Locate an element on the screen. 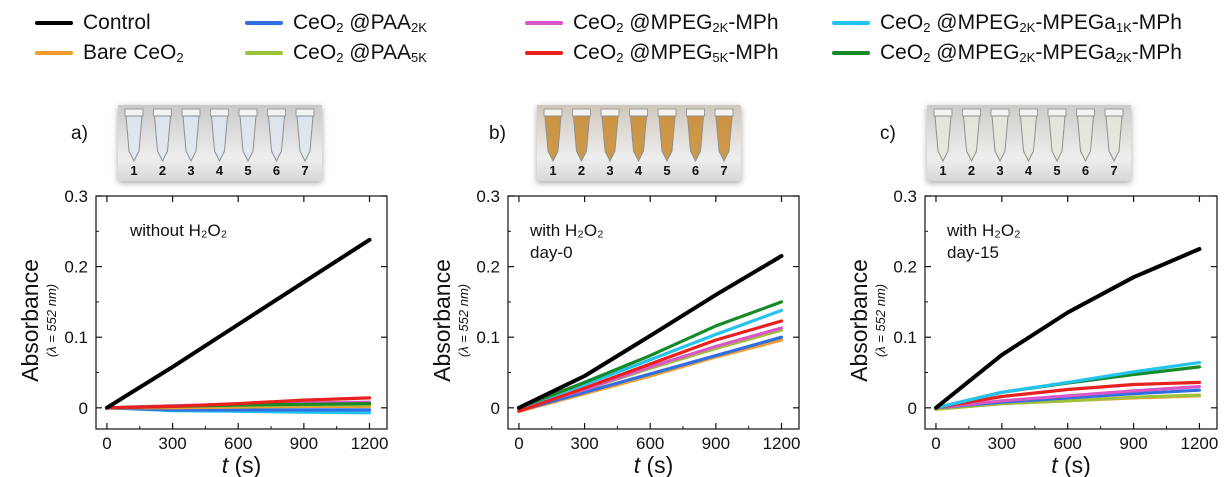 The width and height of the screenshot is (1232, 477). legend-label: CeO2 @MPEG2K-MPEGa2K-MPh is located at coordinates (1031, 53).